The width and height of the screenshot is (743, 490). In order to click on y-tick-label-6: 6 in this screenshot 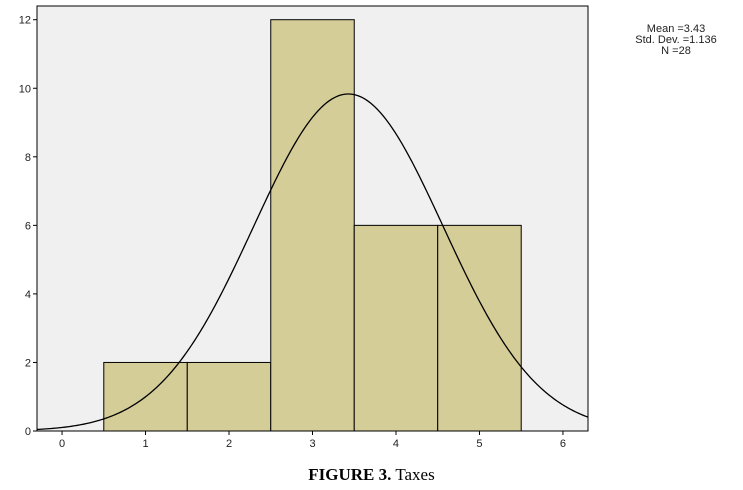, I will do `click(28, 226)`.